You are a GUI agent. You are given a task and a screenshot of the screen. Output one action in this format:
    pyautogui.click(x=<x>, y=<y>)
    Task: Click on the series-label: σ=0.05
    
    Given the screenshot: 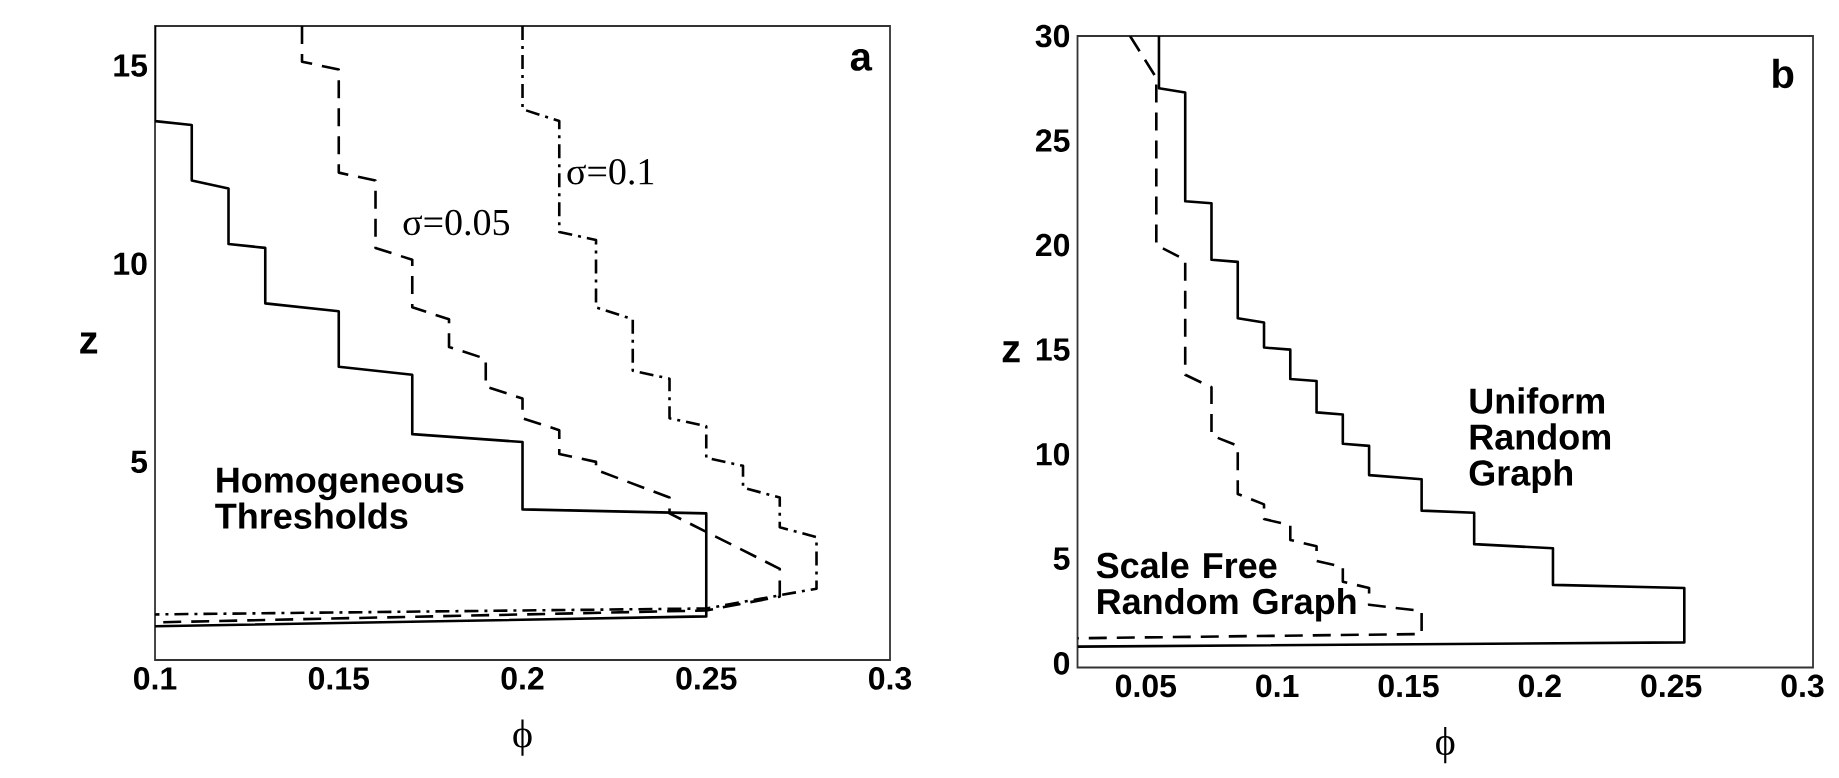 What is the action you would take?
    pyautogui.click(x=456, y=222)
    